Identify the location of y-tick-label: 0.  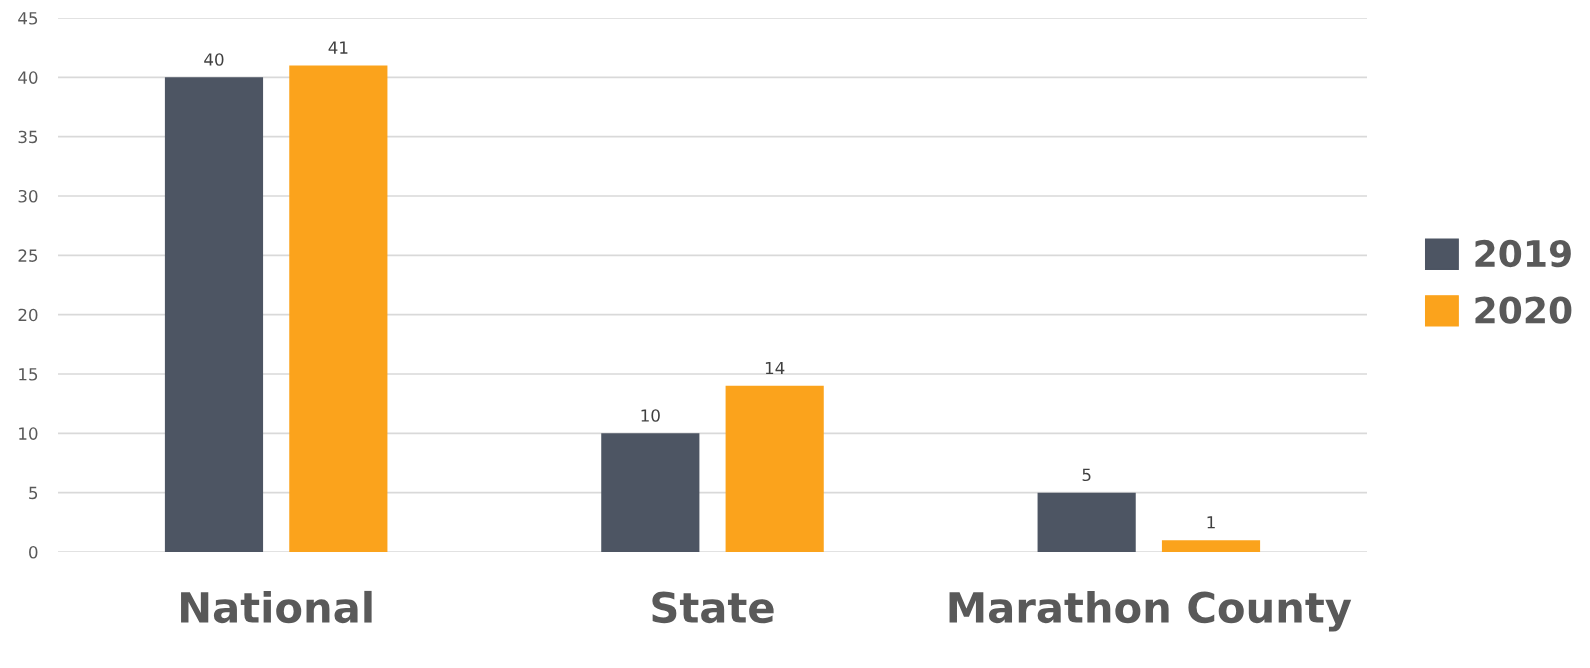
(33, 552).